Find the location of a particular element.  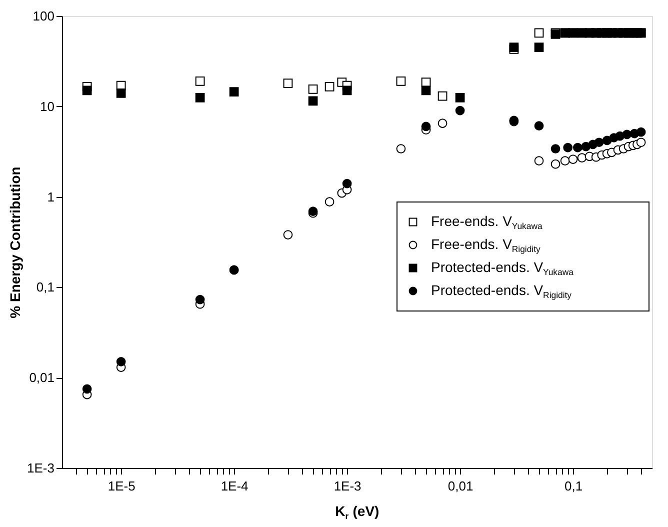

y-axis-title: % Energy Contribution is located at coordinates (15, 242).